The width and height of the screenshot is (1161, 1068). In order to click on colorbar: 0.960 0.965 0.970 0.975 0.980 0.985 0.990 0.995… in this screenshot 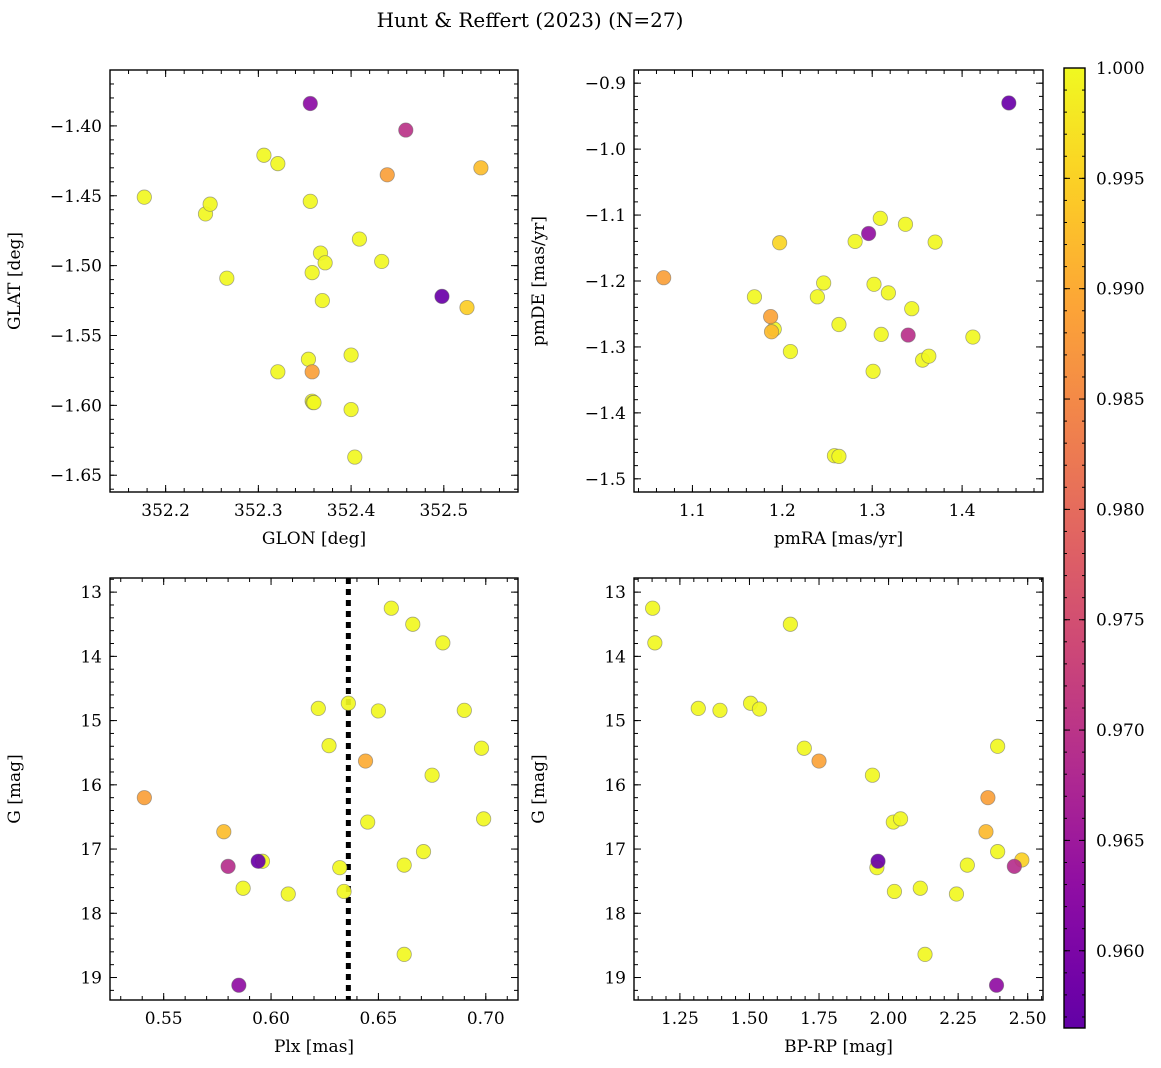, I will do `click(1104, 544)`.